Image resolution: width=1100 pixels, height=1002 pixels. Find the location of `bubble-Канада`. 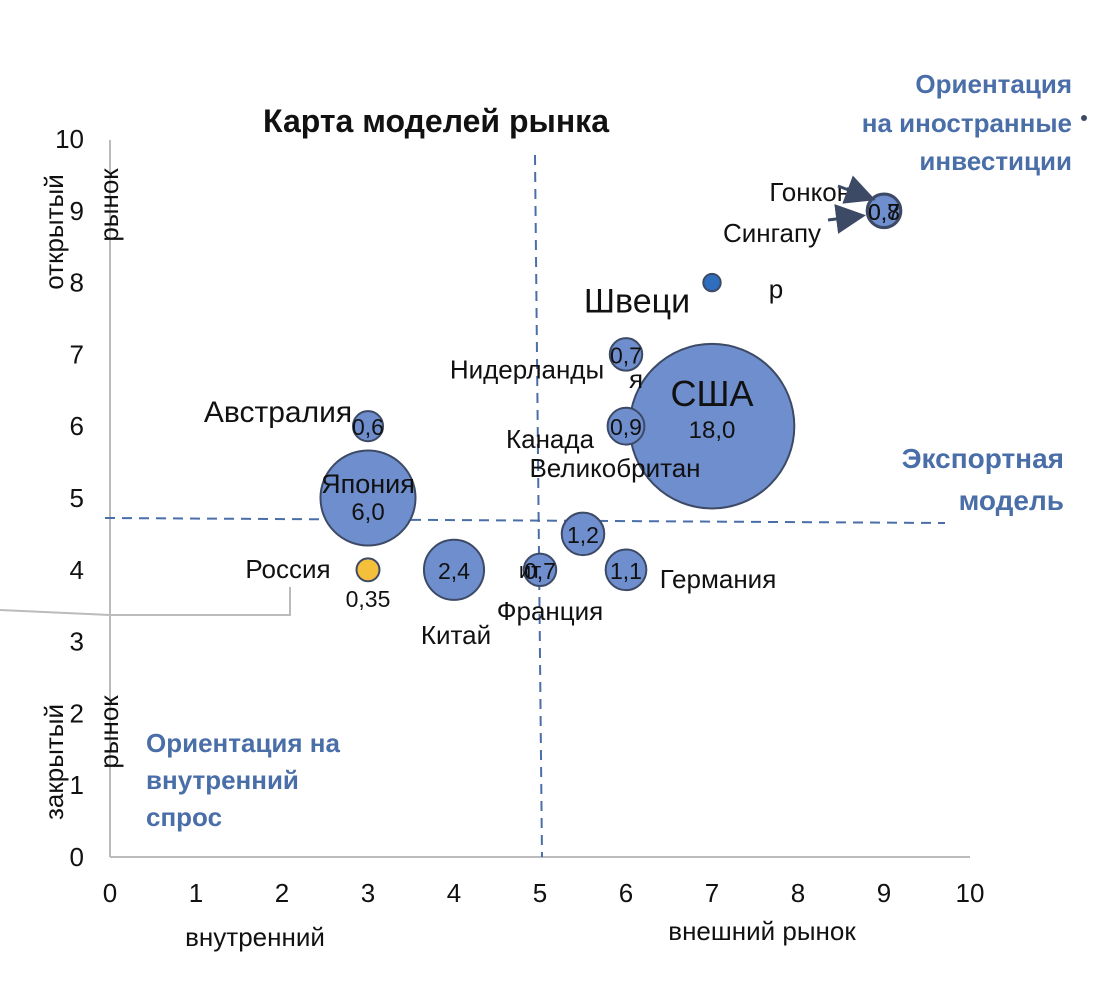

bubble-Канада is located at coordinates (626, 426).